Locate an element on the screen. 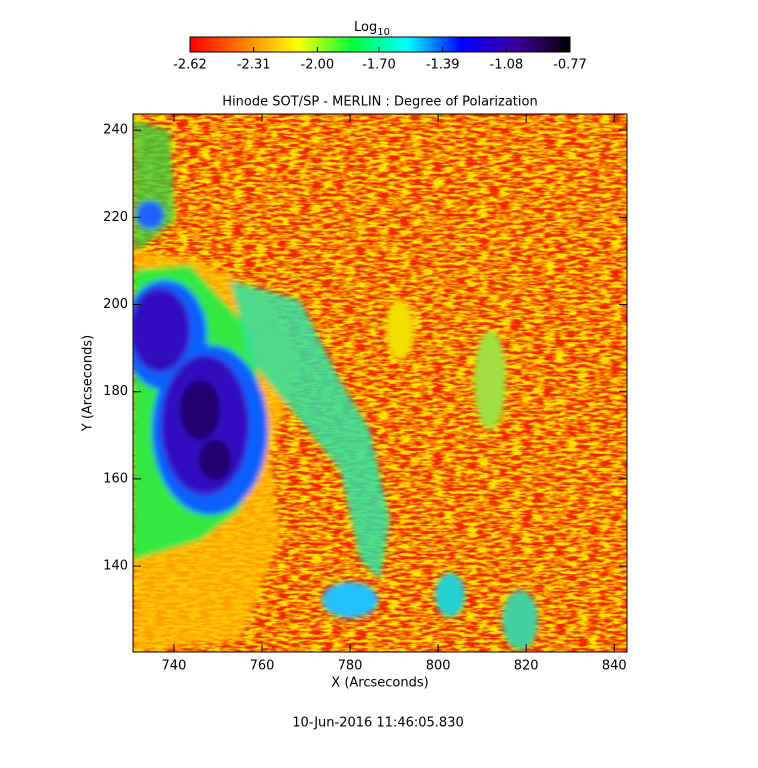 Image resolution: width=758 pixels, height=768 pixels. x-tick-label: 820 is located at coordinates (526, 666).